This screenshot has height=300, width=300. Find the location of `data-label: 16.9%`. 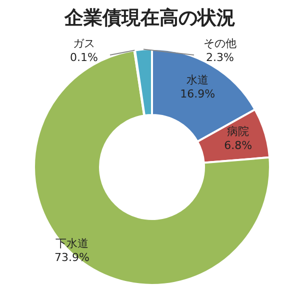

data-label: 16.9% is located at coordinates (198, 93).